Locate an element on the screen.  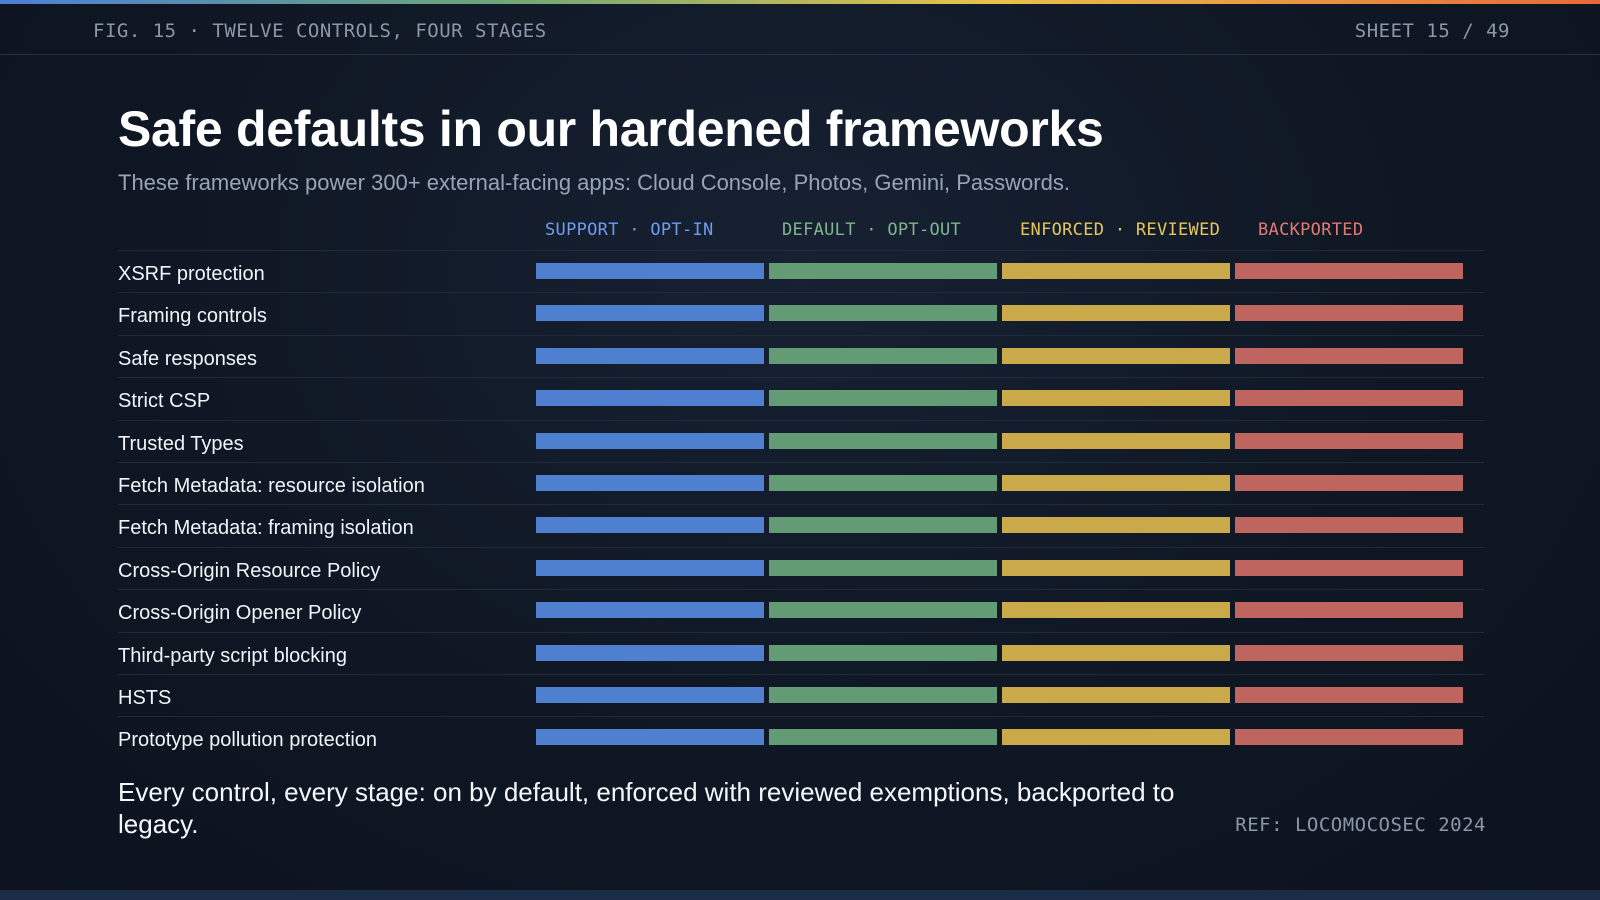
stage-header-3: ENFORCED · REVIEWED is located at coordinates (1120, 230).